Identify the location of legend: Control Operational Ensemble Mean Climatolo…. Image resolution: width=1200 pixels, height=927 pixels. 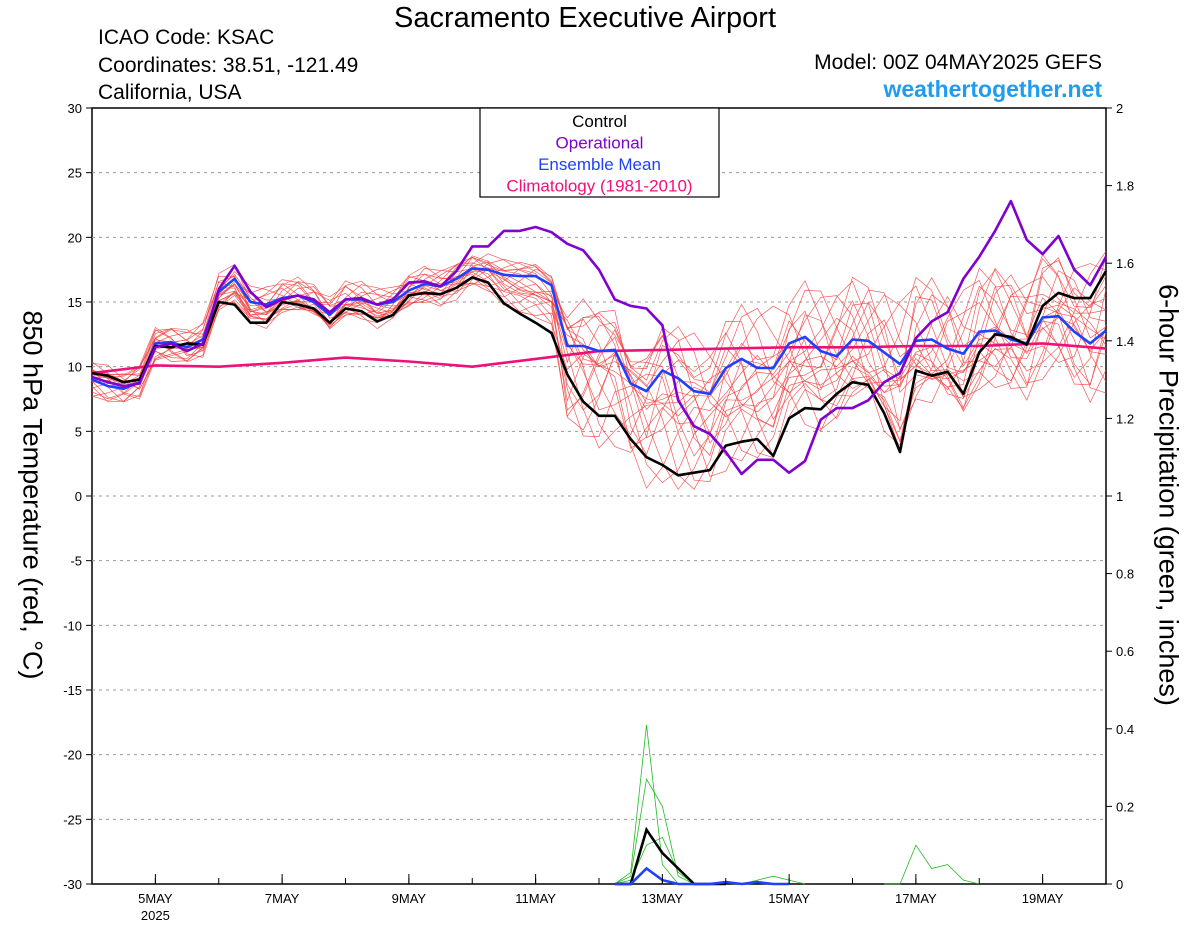
(599, 152).